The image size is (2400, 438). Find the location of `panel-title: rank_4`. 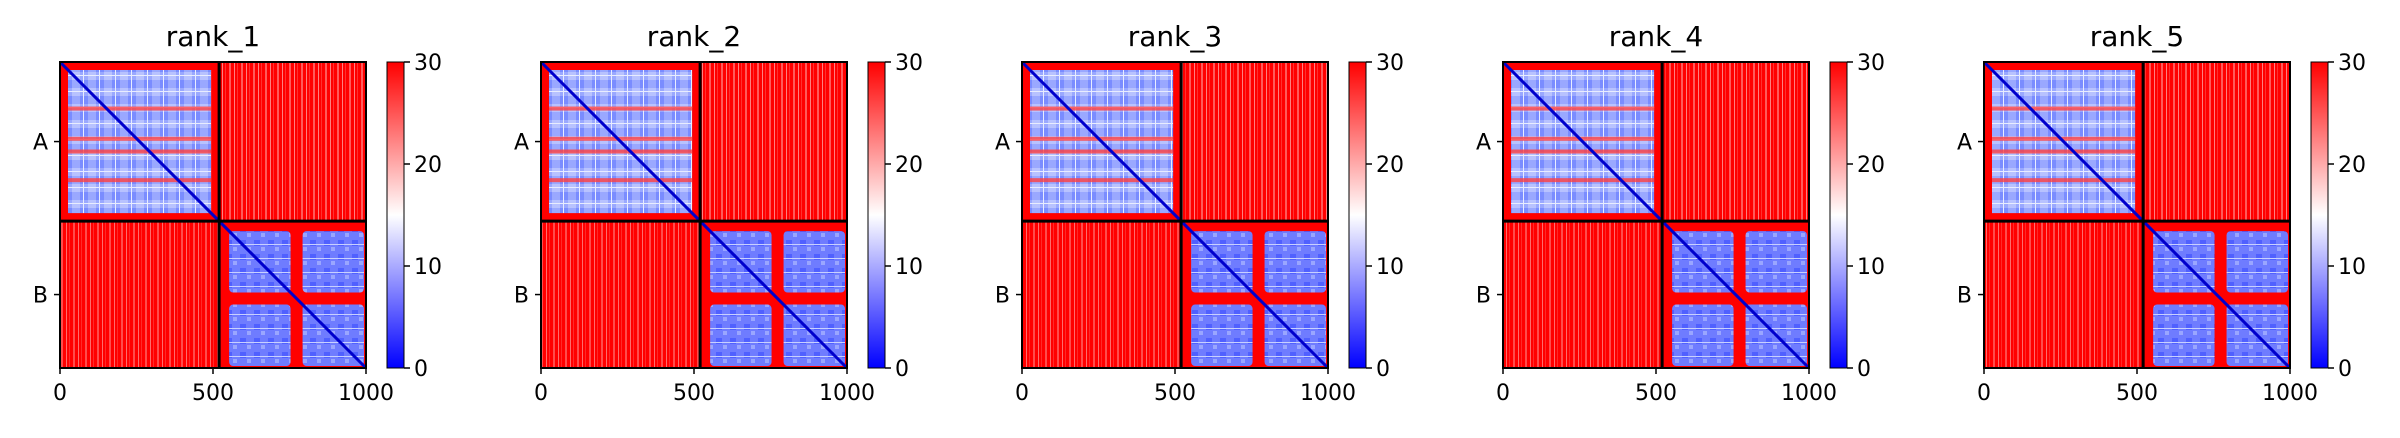

panel-title: rank_4 is located at coordinates (1656, 36).